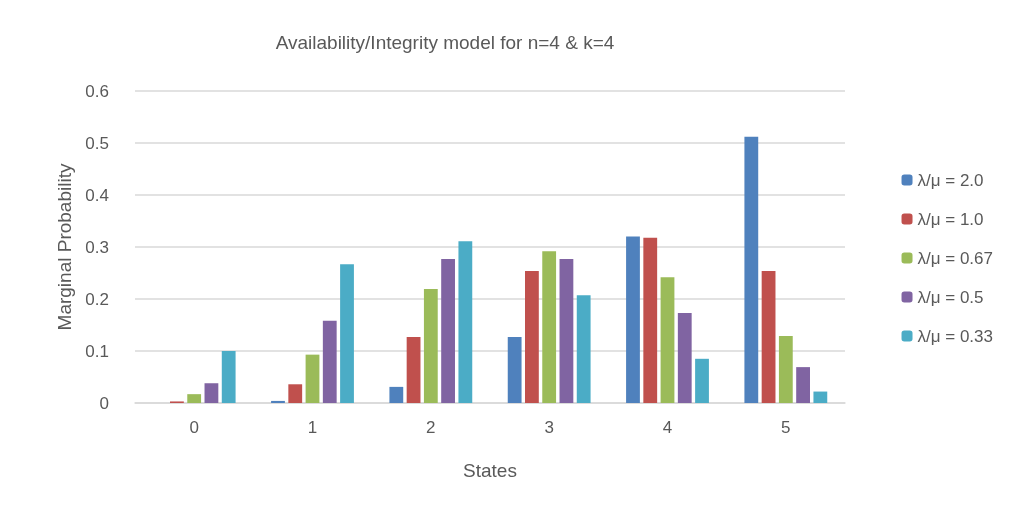 Image resolution: width=1018 pixels, height=516 pixels. What do you see at coordinates (445, 42) in the screenshot?
I see `chart-title: Availability/Integrity model for n=4 & k=4` at bounding box center [445, 42].